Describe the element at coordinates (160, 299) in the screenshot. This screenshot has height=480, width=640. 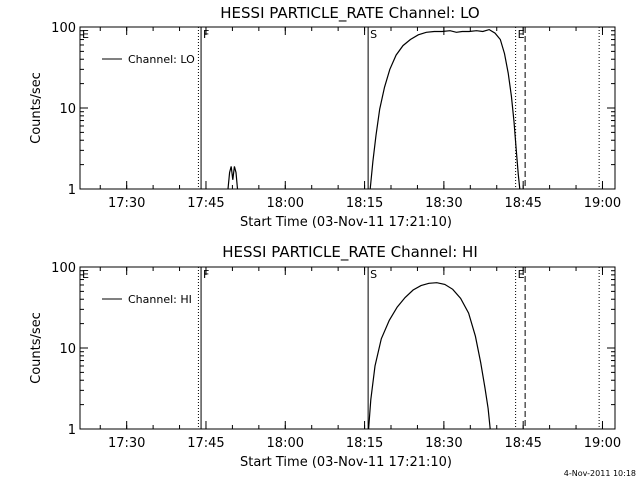
I see `legend-label: Channel: HI` at that location.